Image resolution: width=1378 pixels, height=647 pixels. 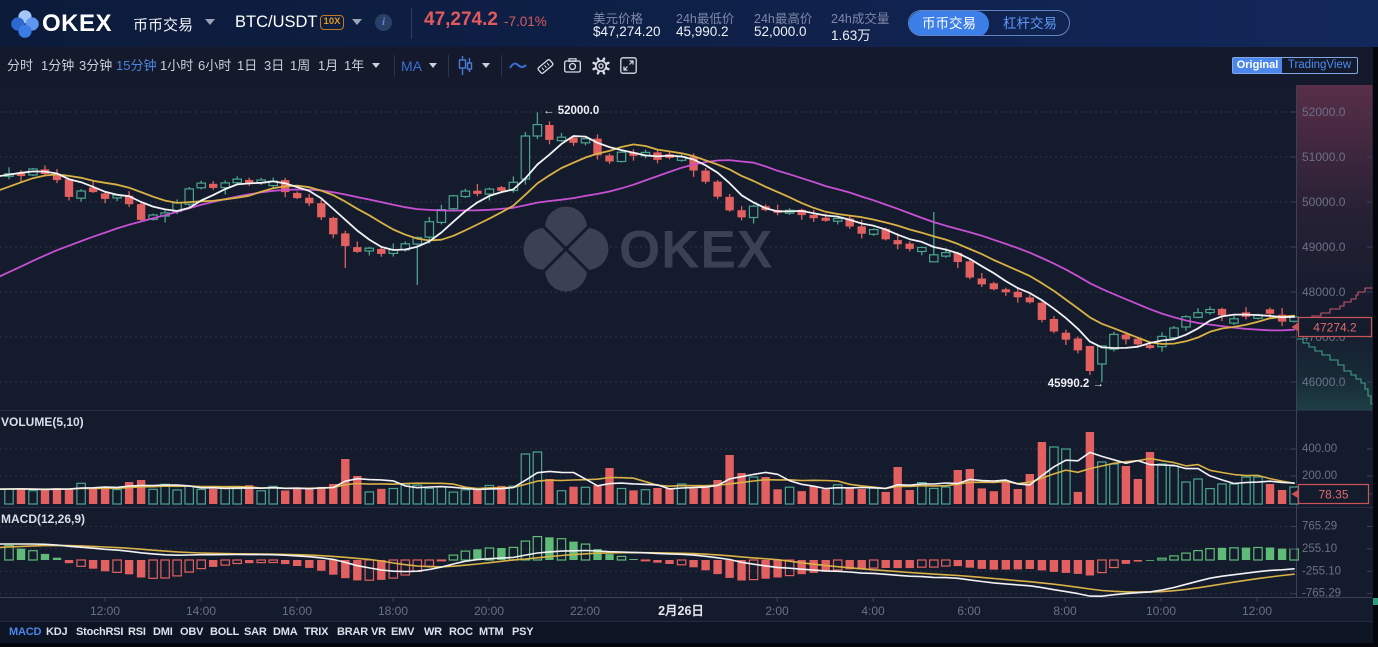 What do you see at coordinates (1321, 571) in the screenshot?
I see `svg-text: -255.10` at bounding box center [1321, 571].